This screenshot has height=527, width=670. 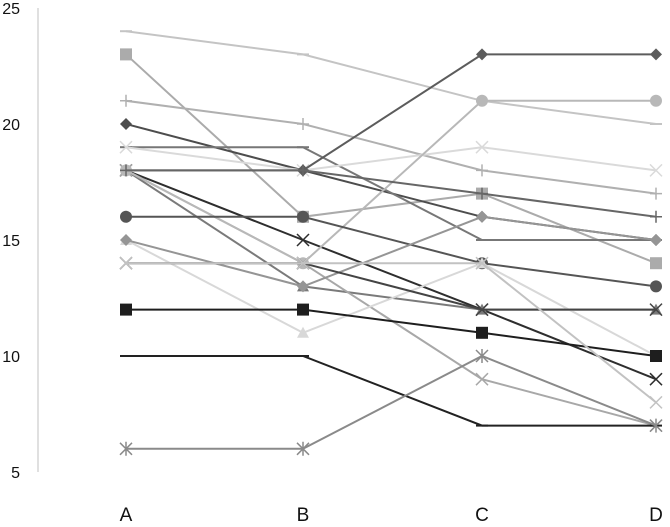 I want to click on y-axis-ticks: 5 10 15 20 25, so click(x=11, y=241).